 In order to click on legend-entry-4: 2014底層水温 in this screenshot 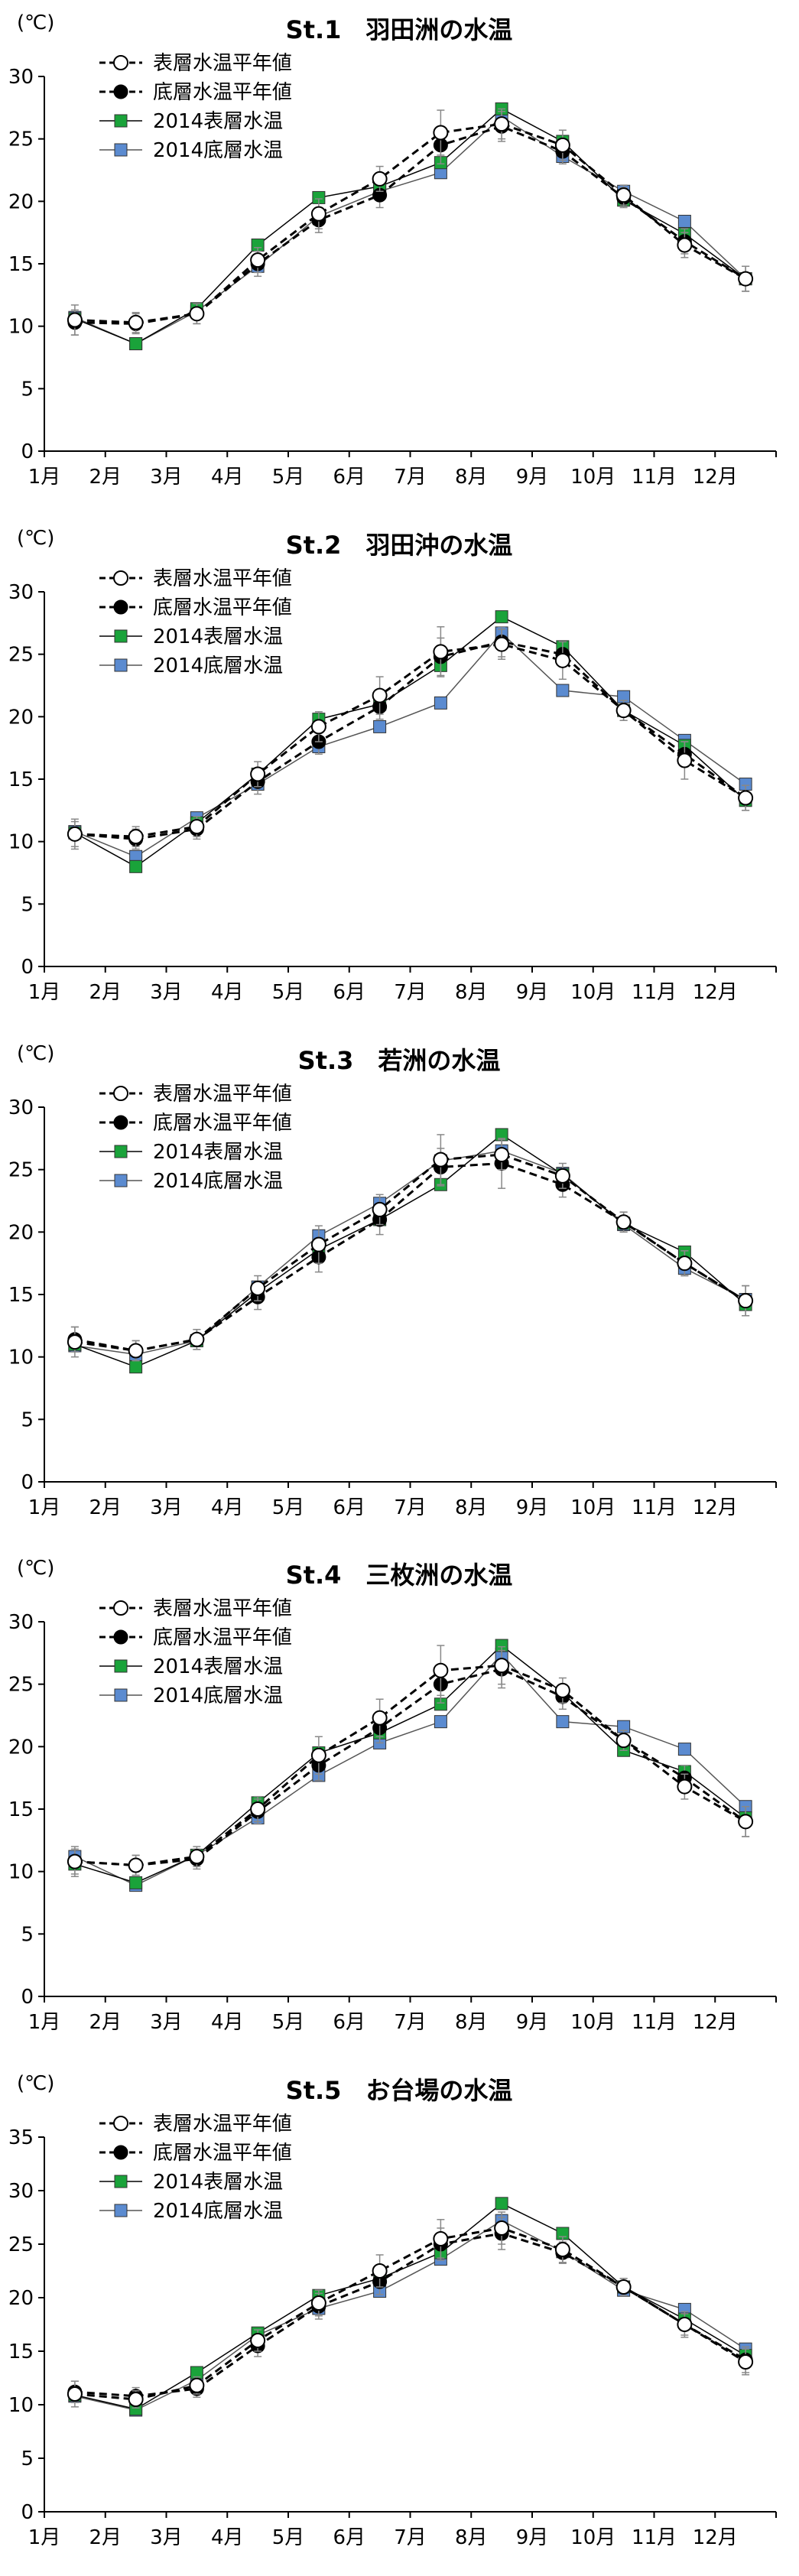, I will do `click(191, 2212)`.